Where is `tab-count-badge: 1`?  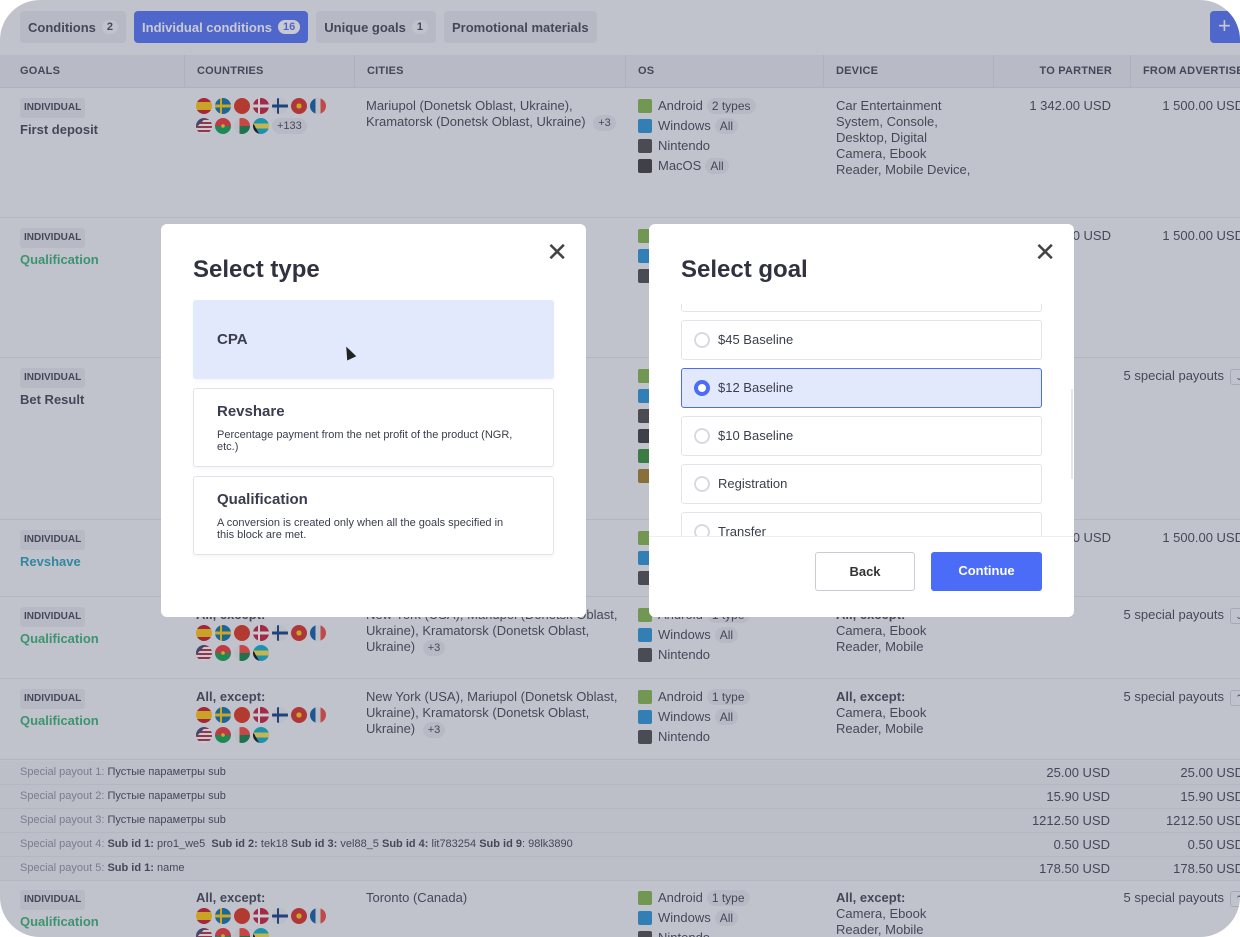
tab-count-badge: 1 is located at coordinates (420, 27).